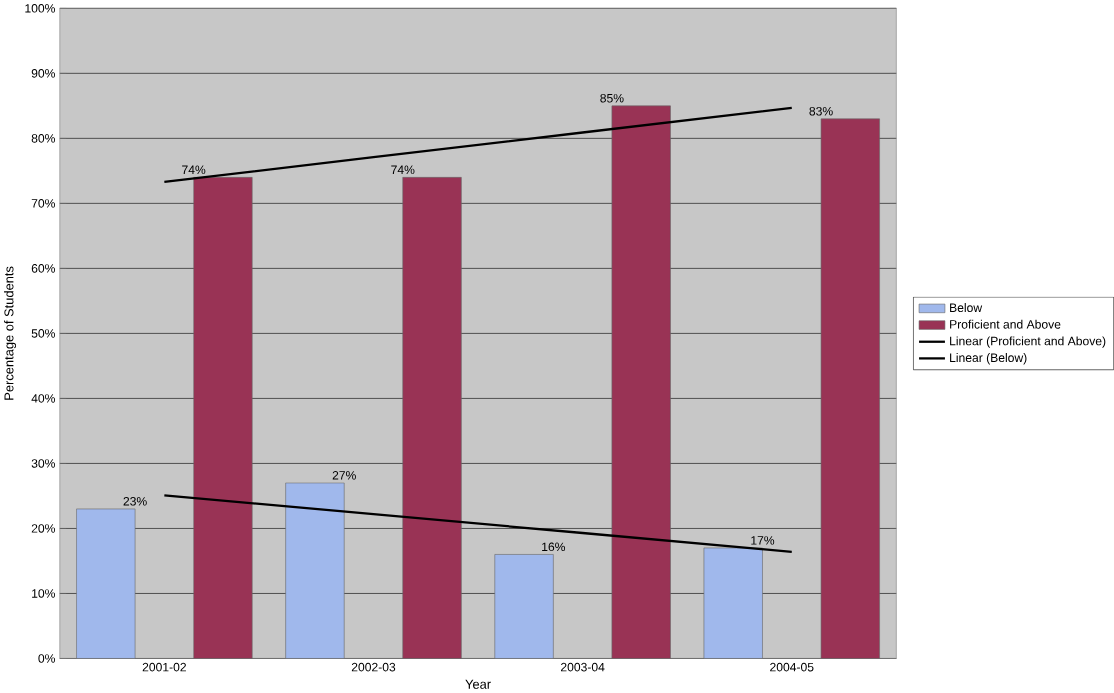 This screenshot has width=1114, height=693. Describe the element at coordinates (43, 138) in the screenshot. I see `y-tick-label: 80%` at that location.